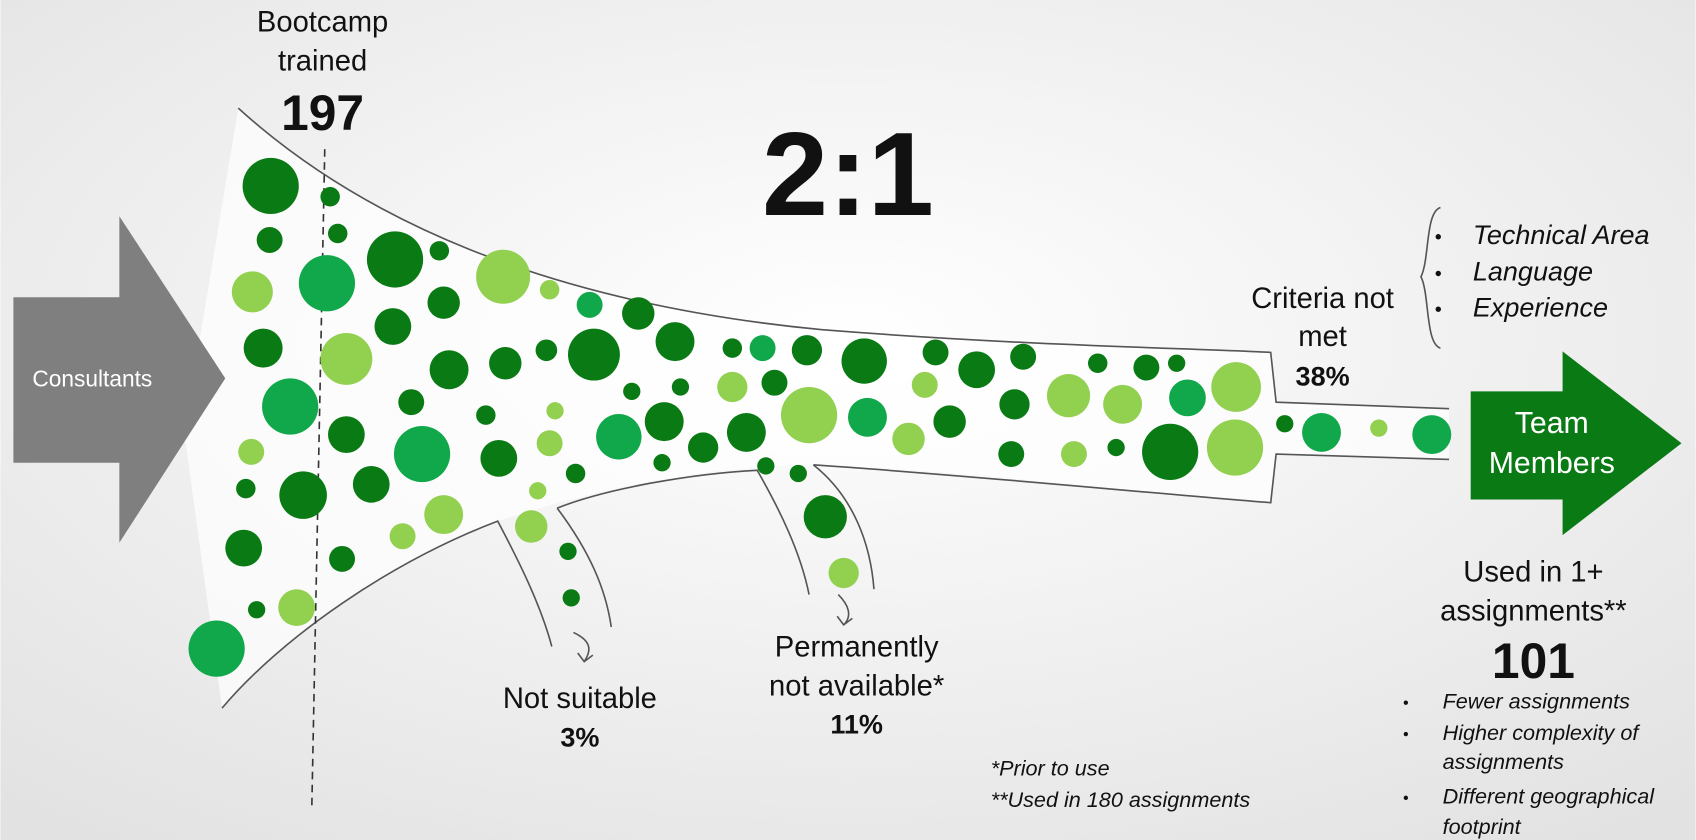 This screenshot has width=1696, height=840. What do you see at coordinates (1121, 799) in the screenshot?
I see `footnote: **Used in 180 assignments` at bounding box center [1121, 799].